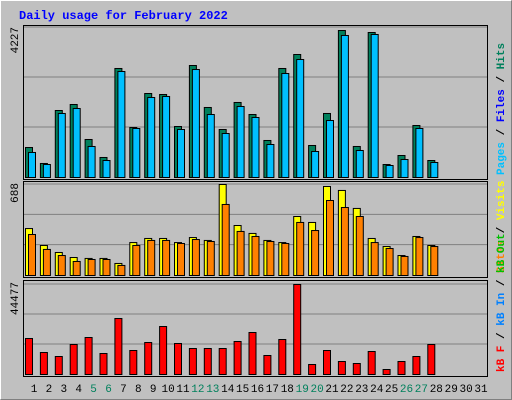 Image resolution: width=512 pixels, height=400 pixels. What do you see at coordinates (502, 302) in the screenshot?
I see `legend: kB F / kB In / kB Out` at bounding box center [502, 302].